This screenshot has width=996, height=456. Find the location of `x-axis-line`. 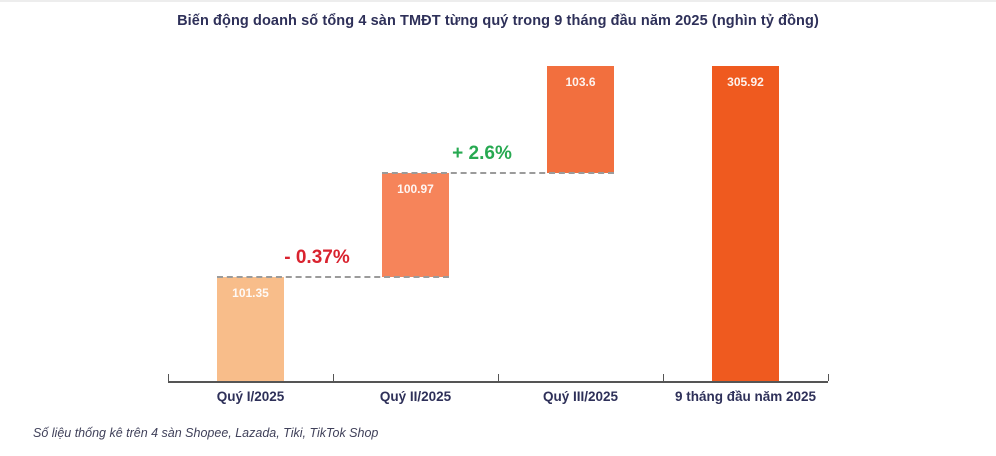

x-axis-line is located at coordinates (498, 382).